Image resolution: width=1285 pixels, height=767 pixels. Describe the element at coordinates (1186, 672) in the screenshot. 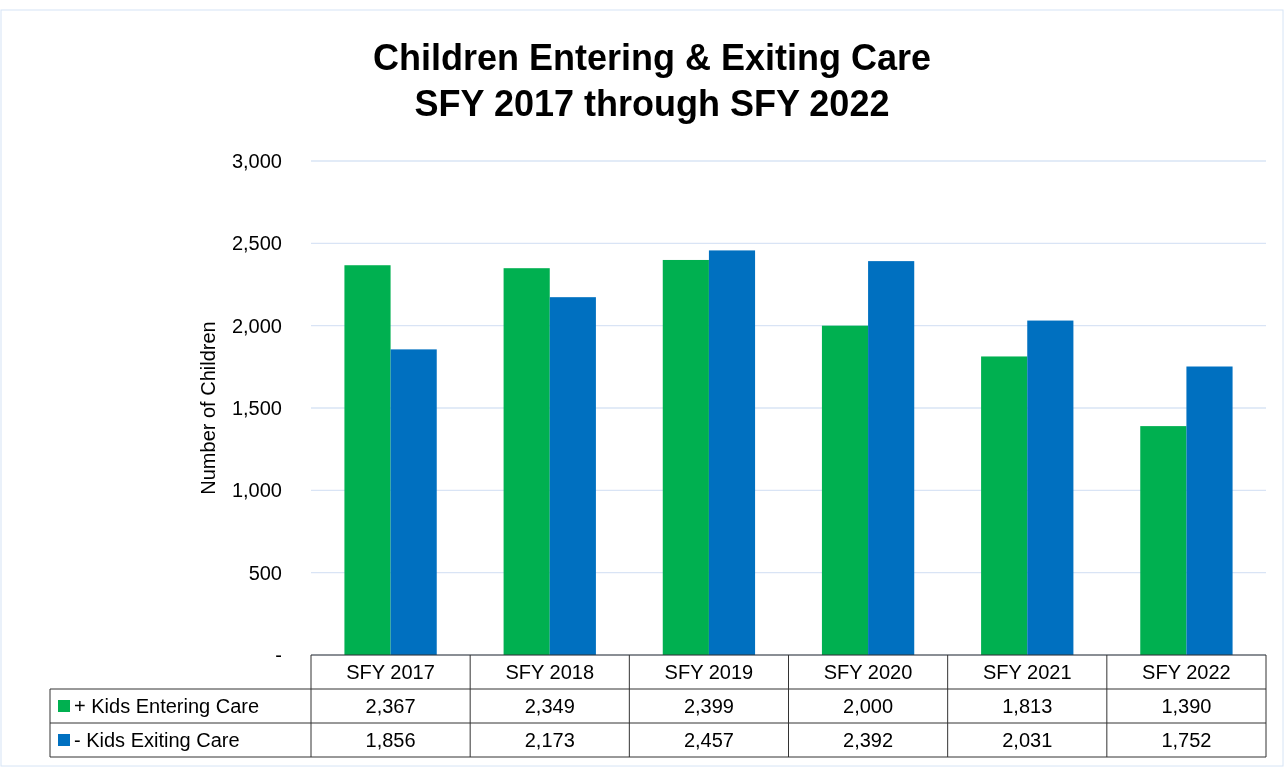

I see `x-tick-label: SFY 2022` at that location.